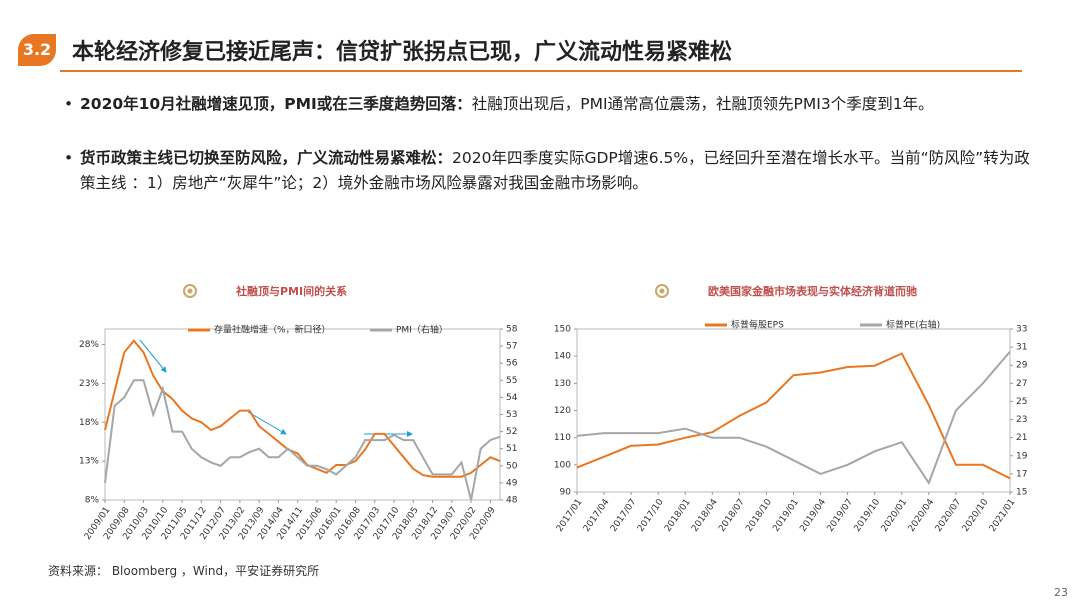 Image resolution: width=1080 pixels, height=608 pixels. I want to click on y2-tick-label: 51, so click(511, 449).